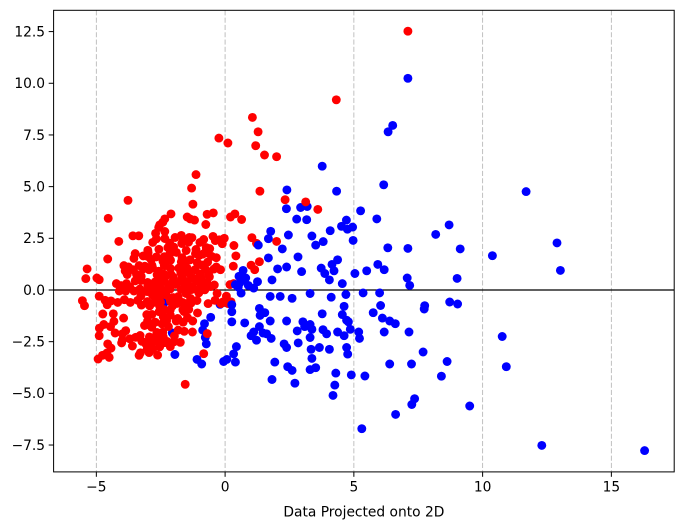 The width and height of the screenshot is (683, 529). What do you see at coordinates (29, 84) in the screenshot?
I see `y-tick-label: 10.0` at bounding box center [29, 84].